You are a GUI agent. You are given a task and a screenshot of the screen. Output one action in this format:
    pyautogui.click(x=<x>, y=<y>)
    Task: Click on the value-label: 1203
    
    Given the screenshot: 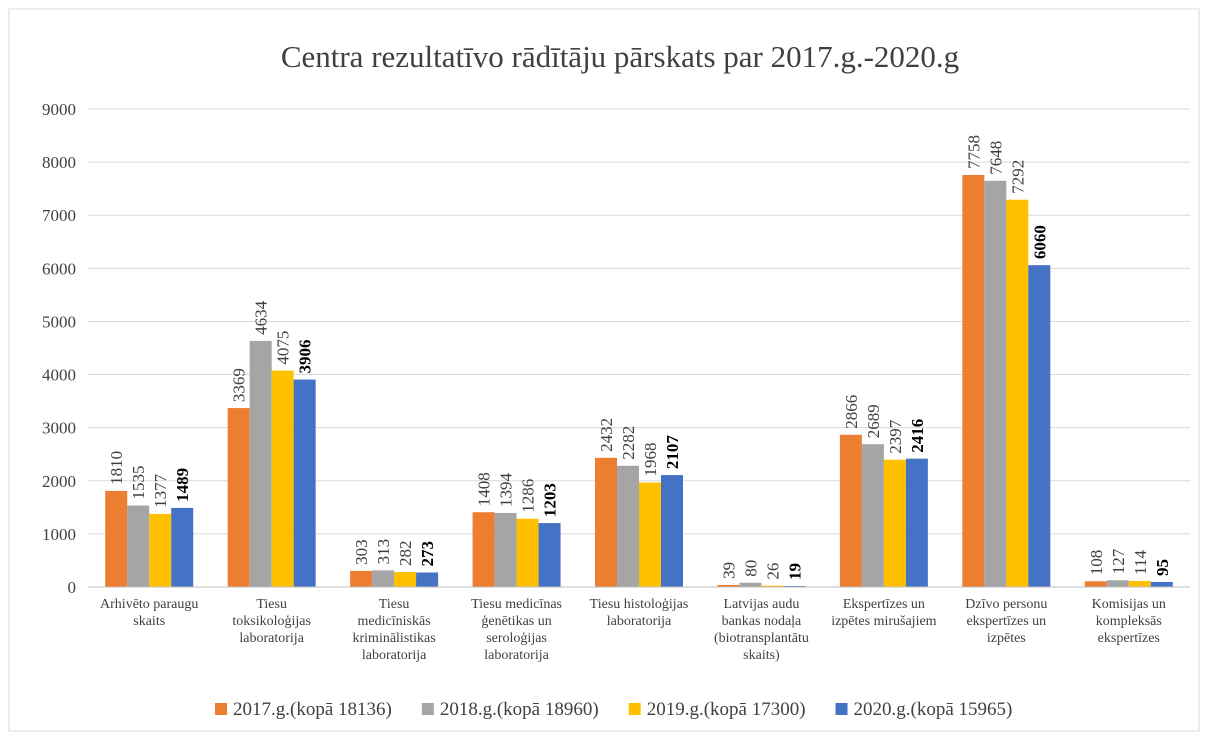 What is the action you would take?
    pyautogui.click(x=550, y=500)
    